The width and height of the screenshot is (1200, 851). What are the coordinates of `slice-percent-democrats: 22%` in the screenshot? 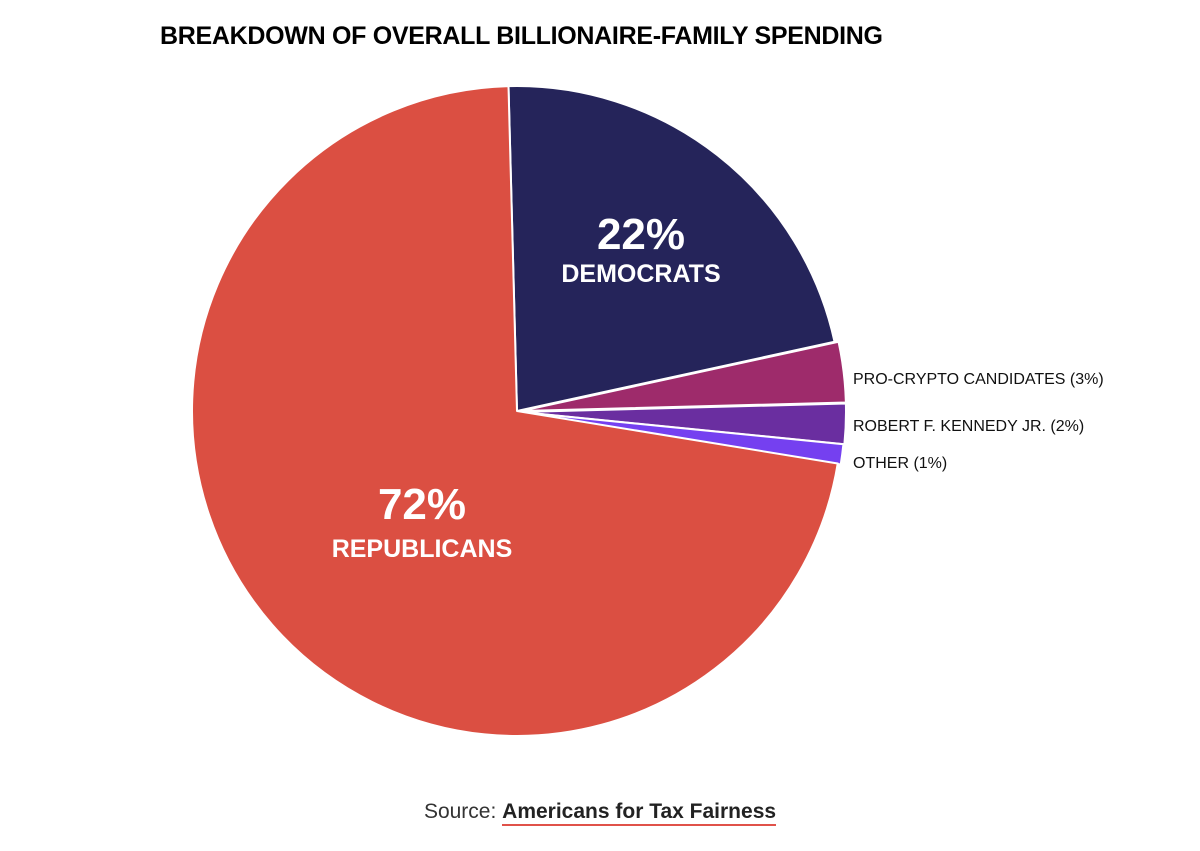 It's located at (641, 234).